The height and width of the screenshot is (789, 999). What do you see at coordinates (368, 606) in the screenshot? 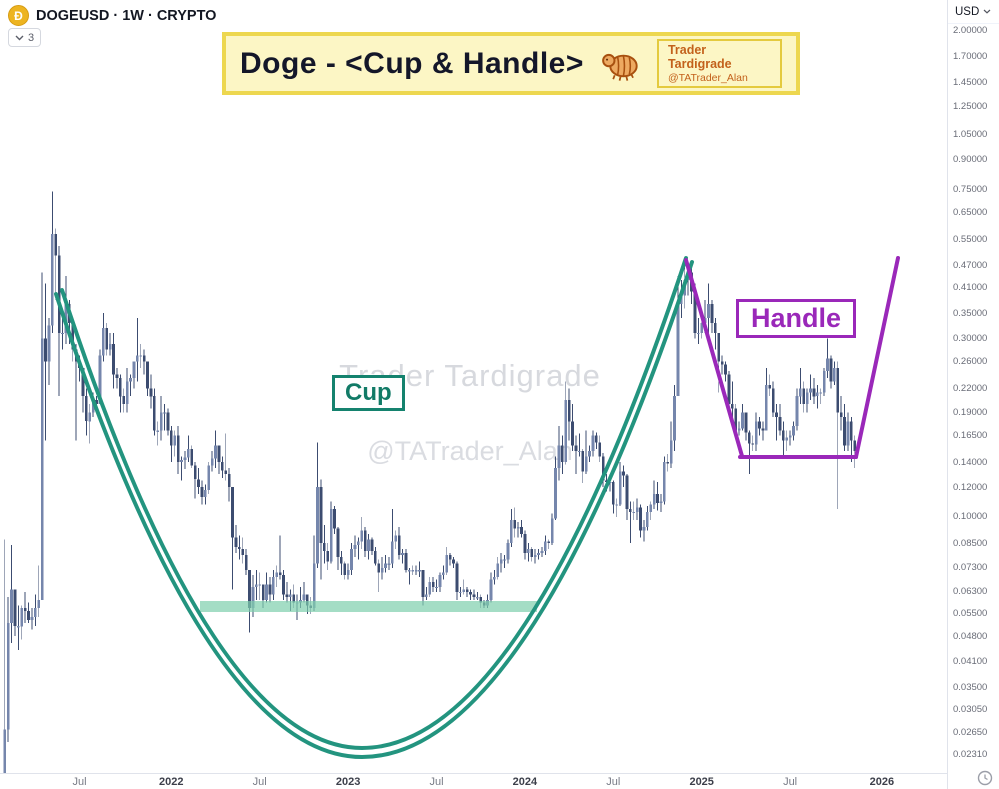
I see `support-zone-drawing` at bounding box center [368, 606].